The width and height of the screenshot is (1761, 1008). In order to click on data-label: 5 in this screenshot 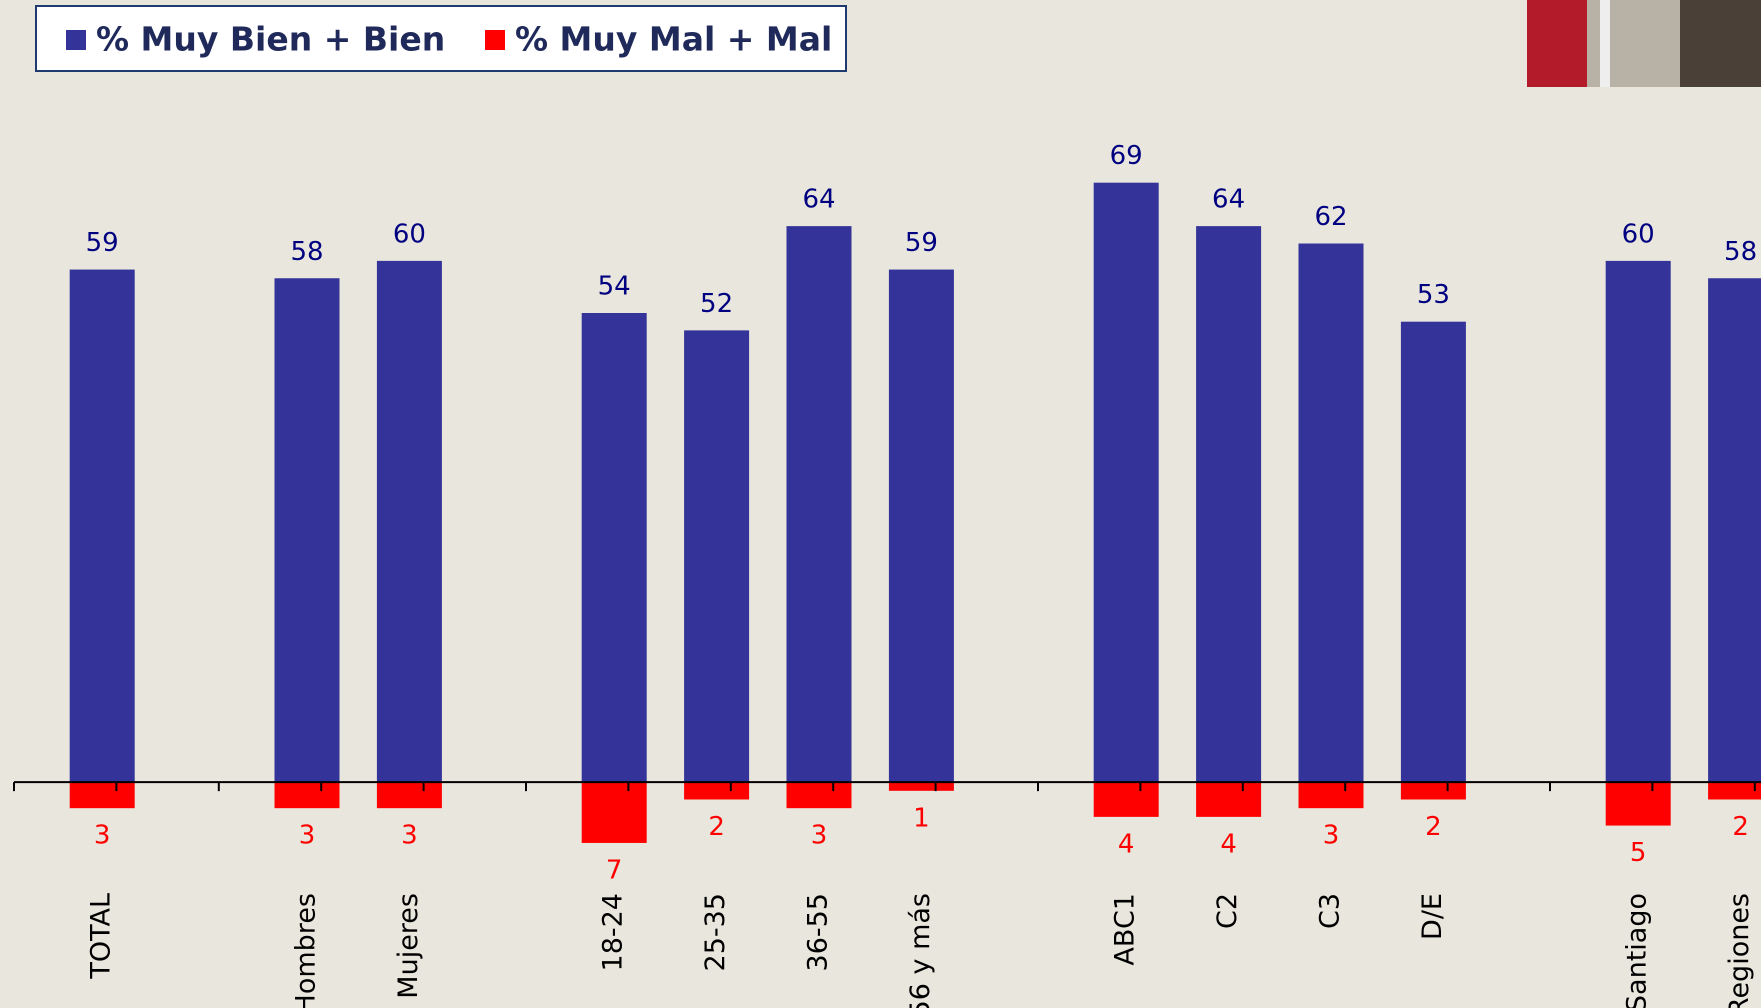, I will do `click(1638, 853)`.